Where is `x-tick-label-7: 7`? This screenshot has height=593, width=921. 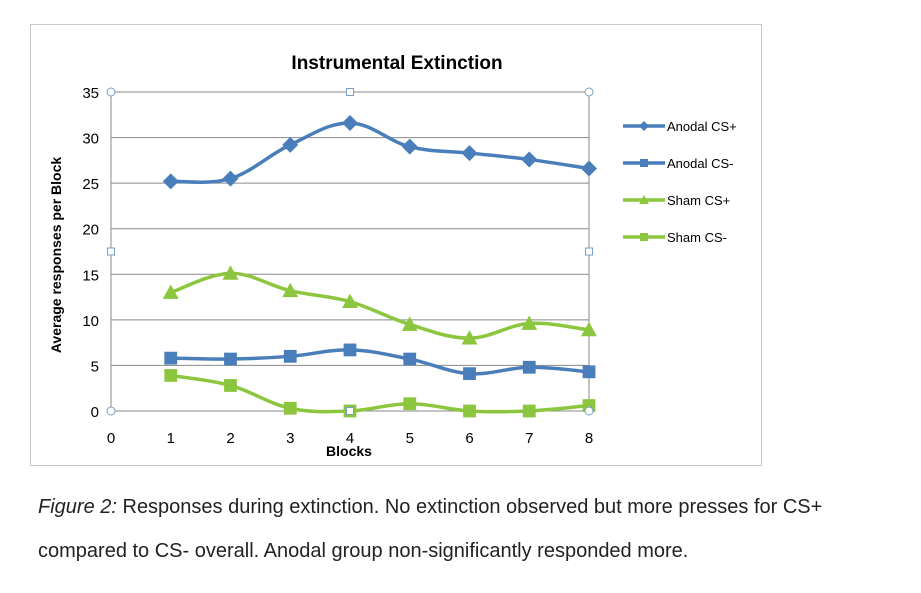 x-tick-label-7: 7 is located at coordinates (529, 438).